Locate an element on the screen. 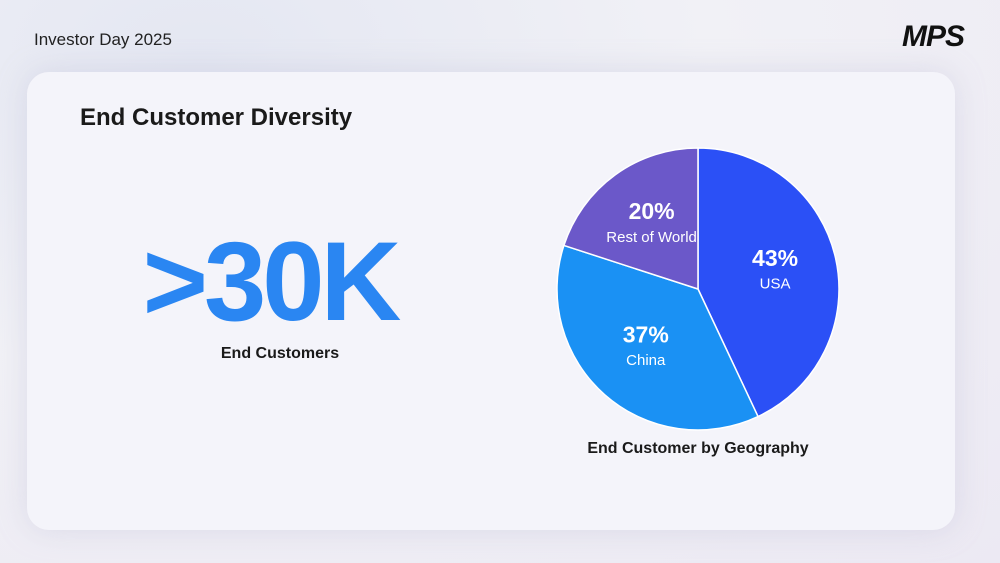  chart-title: End Customer by Geography is located at coordinates (697, 448).